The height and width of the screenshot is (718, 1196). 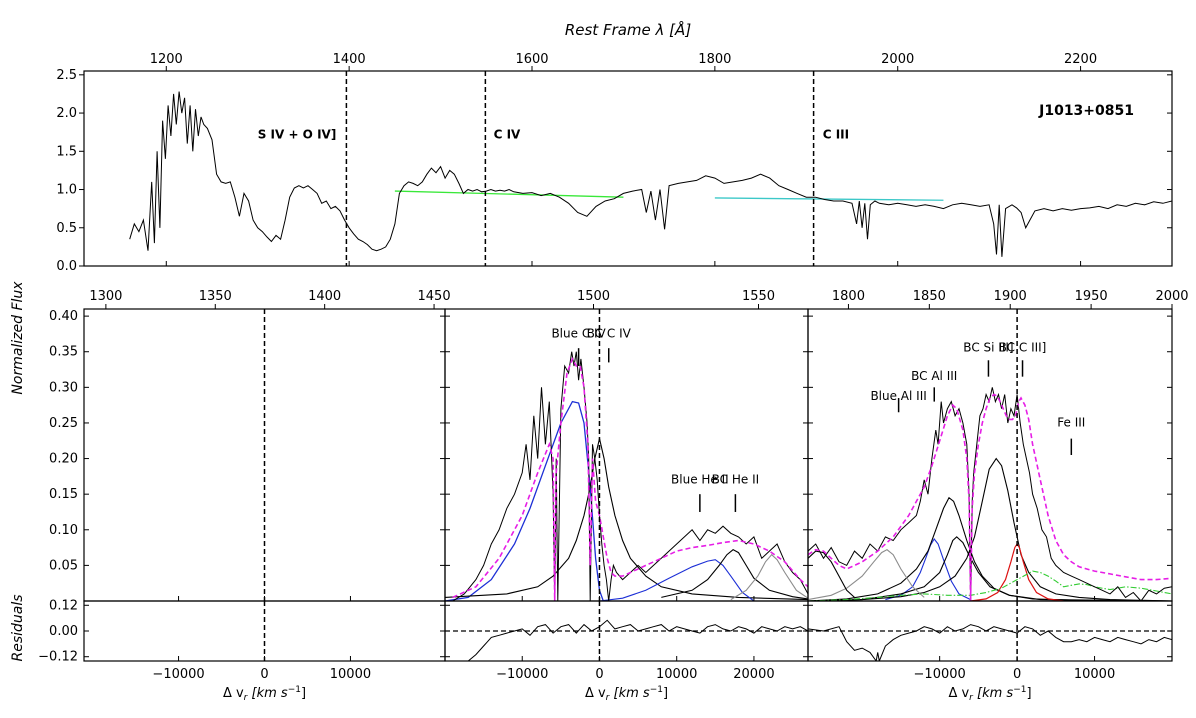 What do you see at coordinates (934, 376) in the screenshot?
I see `ciii-panel-line-label-3: BC Al III` at bounding box center [934, 376].